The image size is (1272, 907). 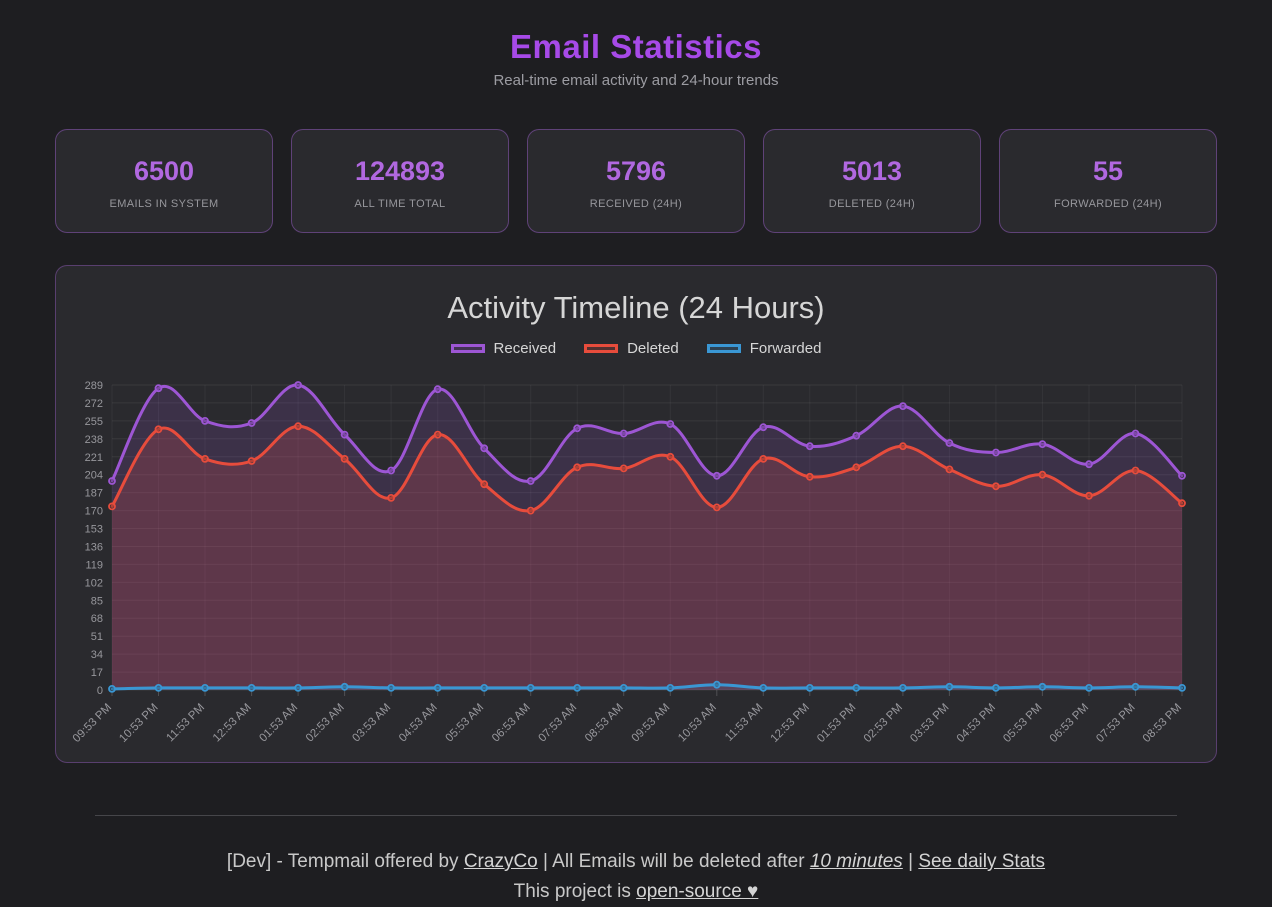 I want to click on svg-text: 06:53 PM, so click(x=1069, y=723).